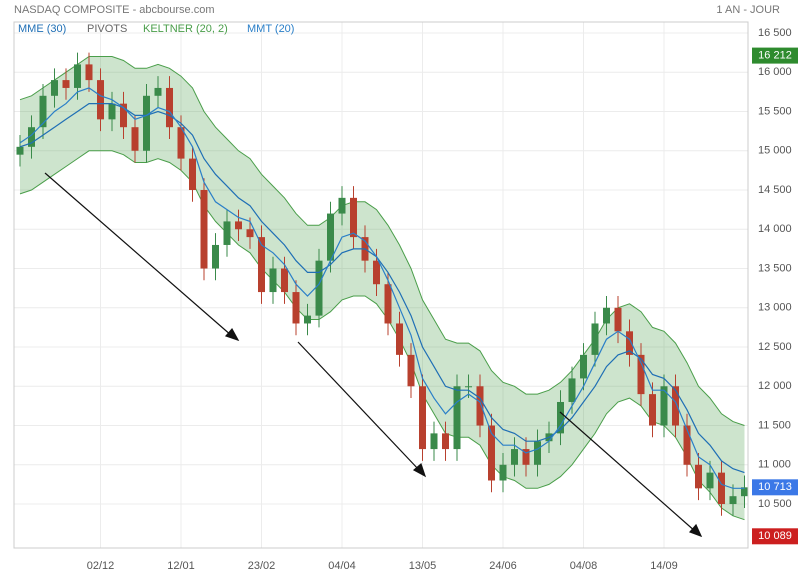 The height and width of the screenshot is (580, 800). Describe the element at coordinates (42, 29) in the screenshot. I see `legend-entry: MME (30)` at that location.